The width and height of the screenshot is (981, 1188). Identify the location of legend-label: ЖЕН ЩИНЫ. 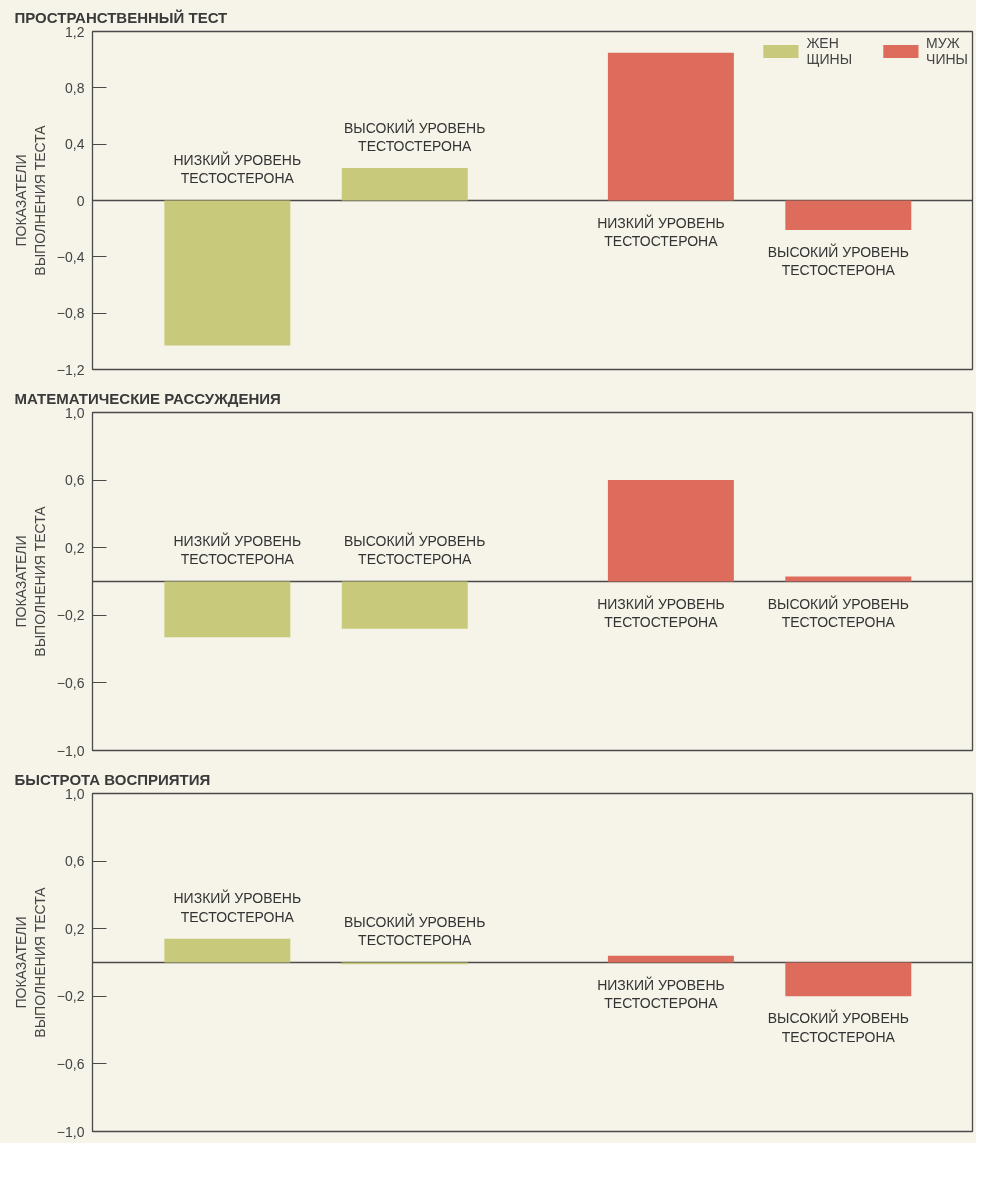
(829, 51).